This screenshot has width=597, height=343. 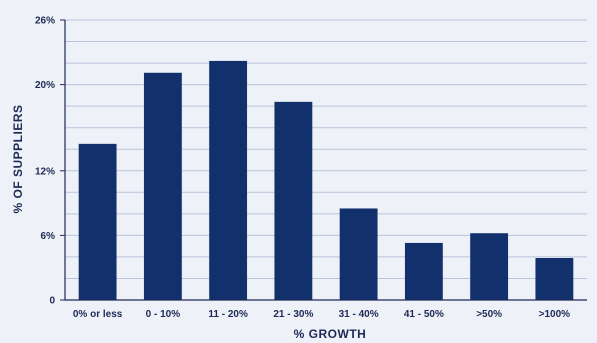 I want to click on y-tick-labels: 0 6% 12% 20% 26%, so click(x=45, y=161).